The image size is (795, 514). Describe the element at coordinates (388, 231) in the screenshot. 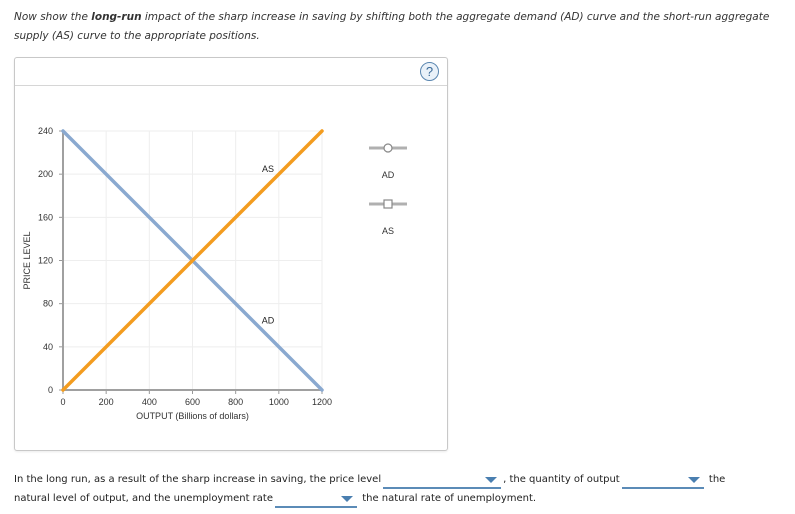

I see `legend-label-as: AS` at that location.